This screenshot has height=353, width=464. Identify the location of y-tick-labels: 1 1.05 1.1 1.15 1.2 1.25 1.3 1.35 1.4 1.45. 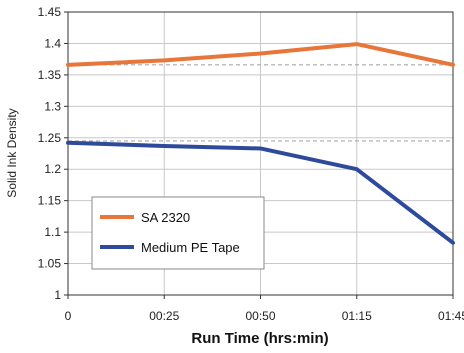
(53, 153).